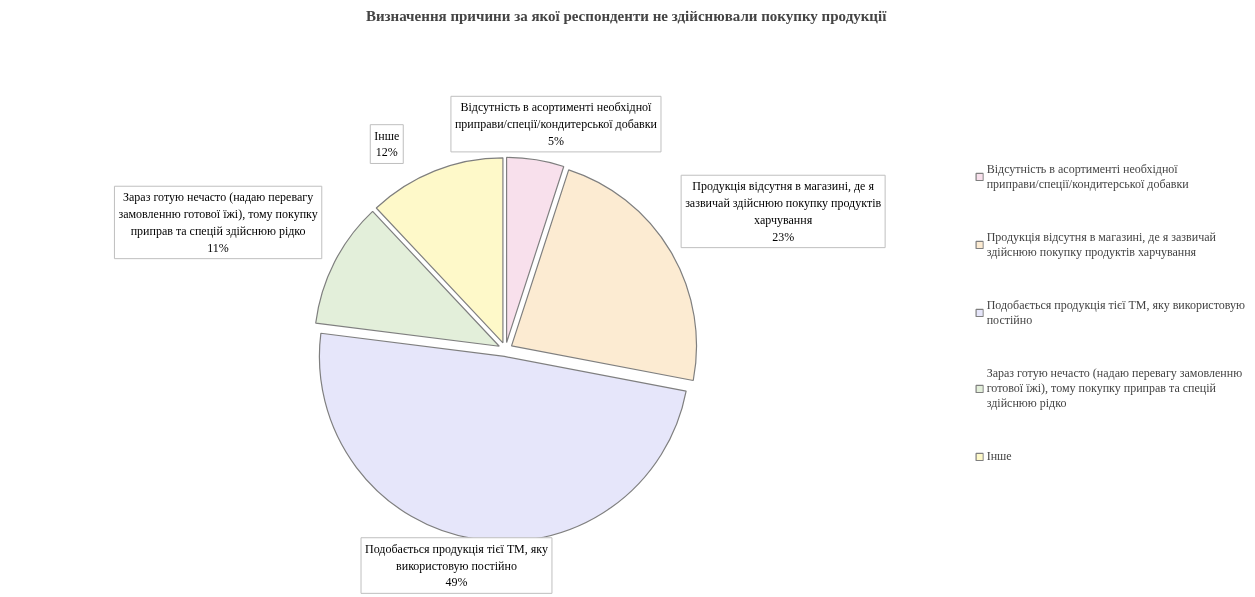 This screenshot has height=597, width=1255. What do you see at coordinates (1087, 176) in the screenshot?
I see `legend-label: Відсутність в асортименті необхідної приправи/спеції/кондитерської добавки` at bounding box center [1087, 176].